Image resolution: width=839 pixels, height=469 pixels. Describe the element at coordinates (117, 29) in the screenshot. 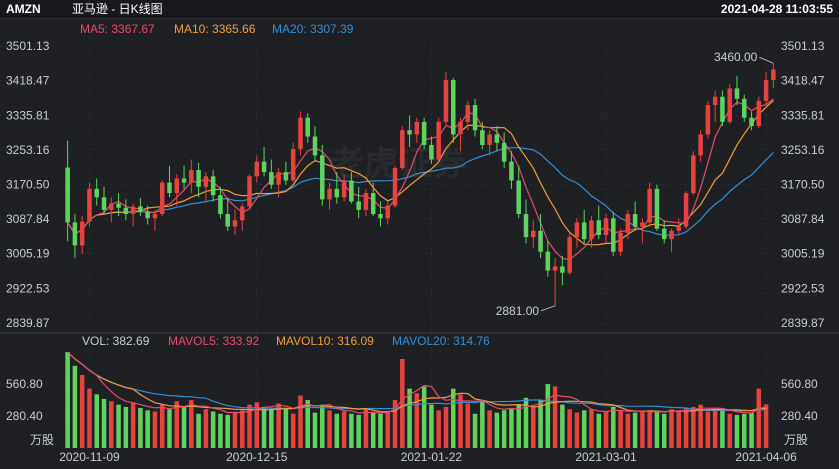

I see `legend-ma5: MA5: 3367.67` at that location.